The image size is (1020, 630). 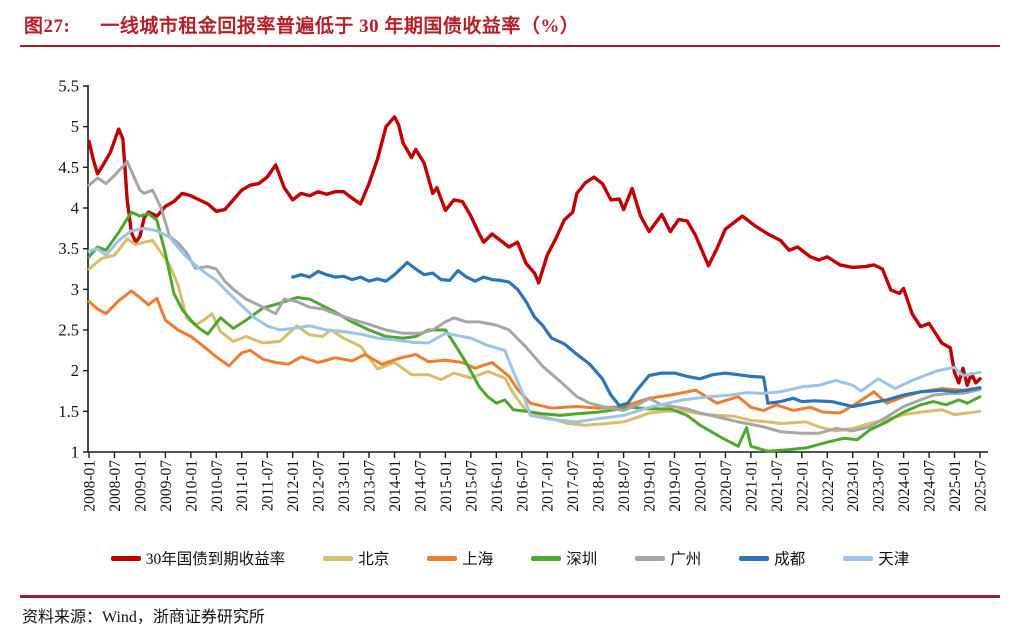 What do you see at coordinates (726, 486) in the screenshot?
I see `x-axis-label: 2020-07` at bounding box center [726, 486].